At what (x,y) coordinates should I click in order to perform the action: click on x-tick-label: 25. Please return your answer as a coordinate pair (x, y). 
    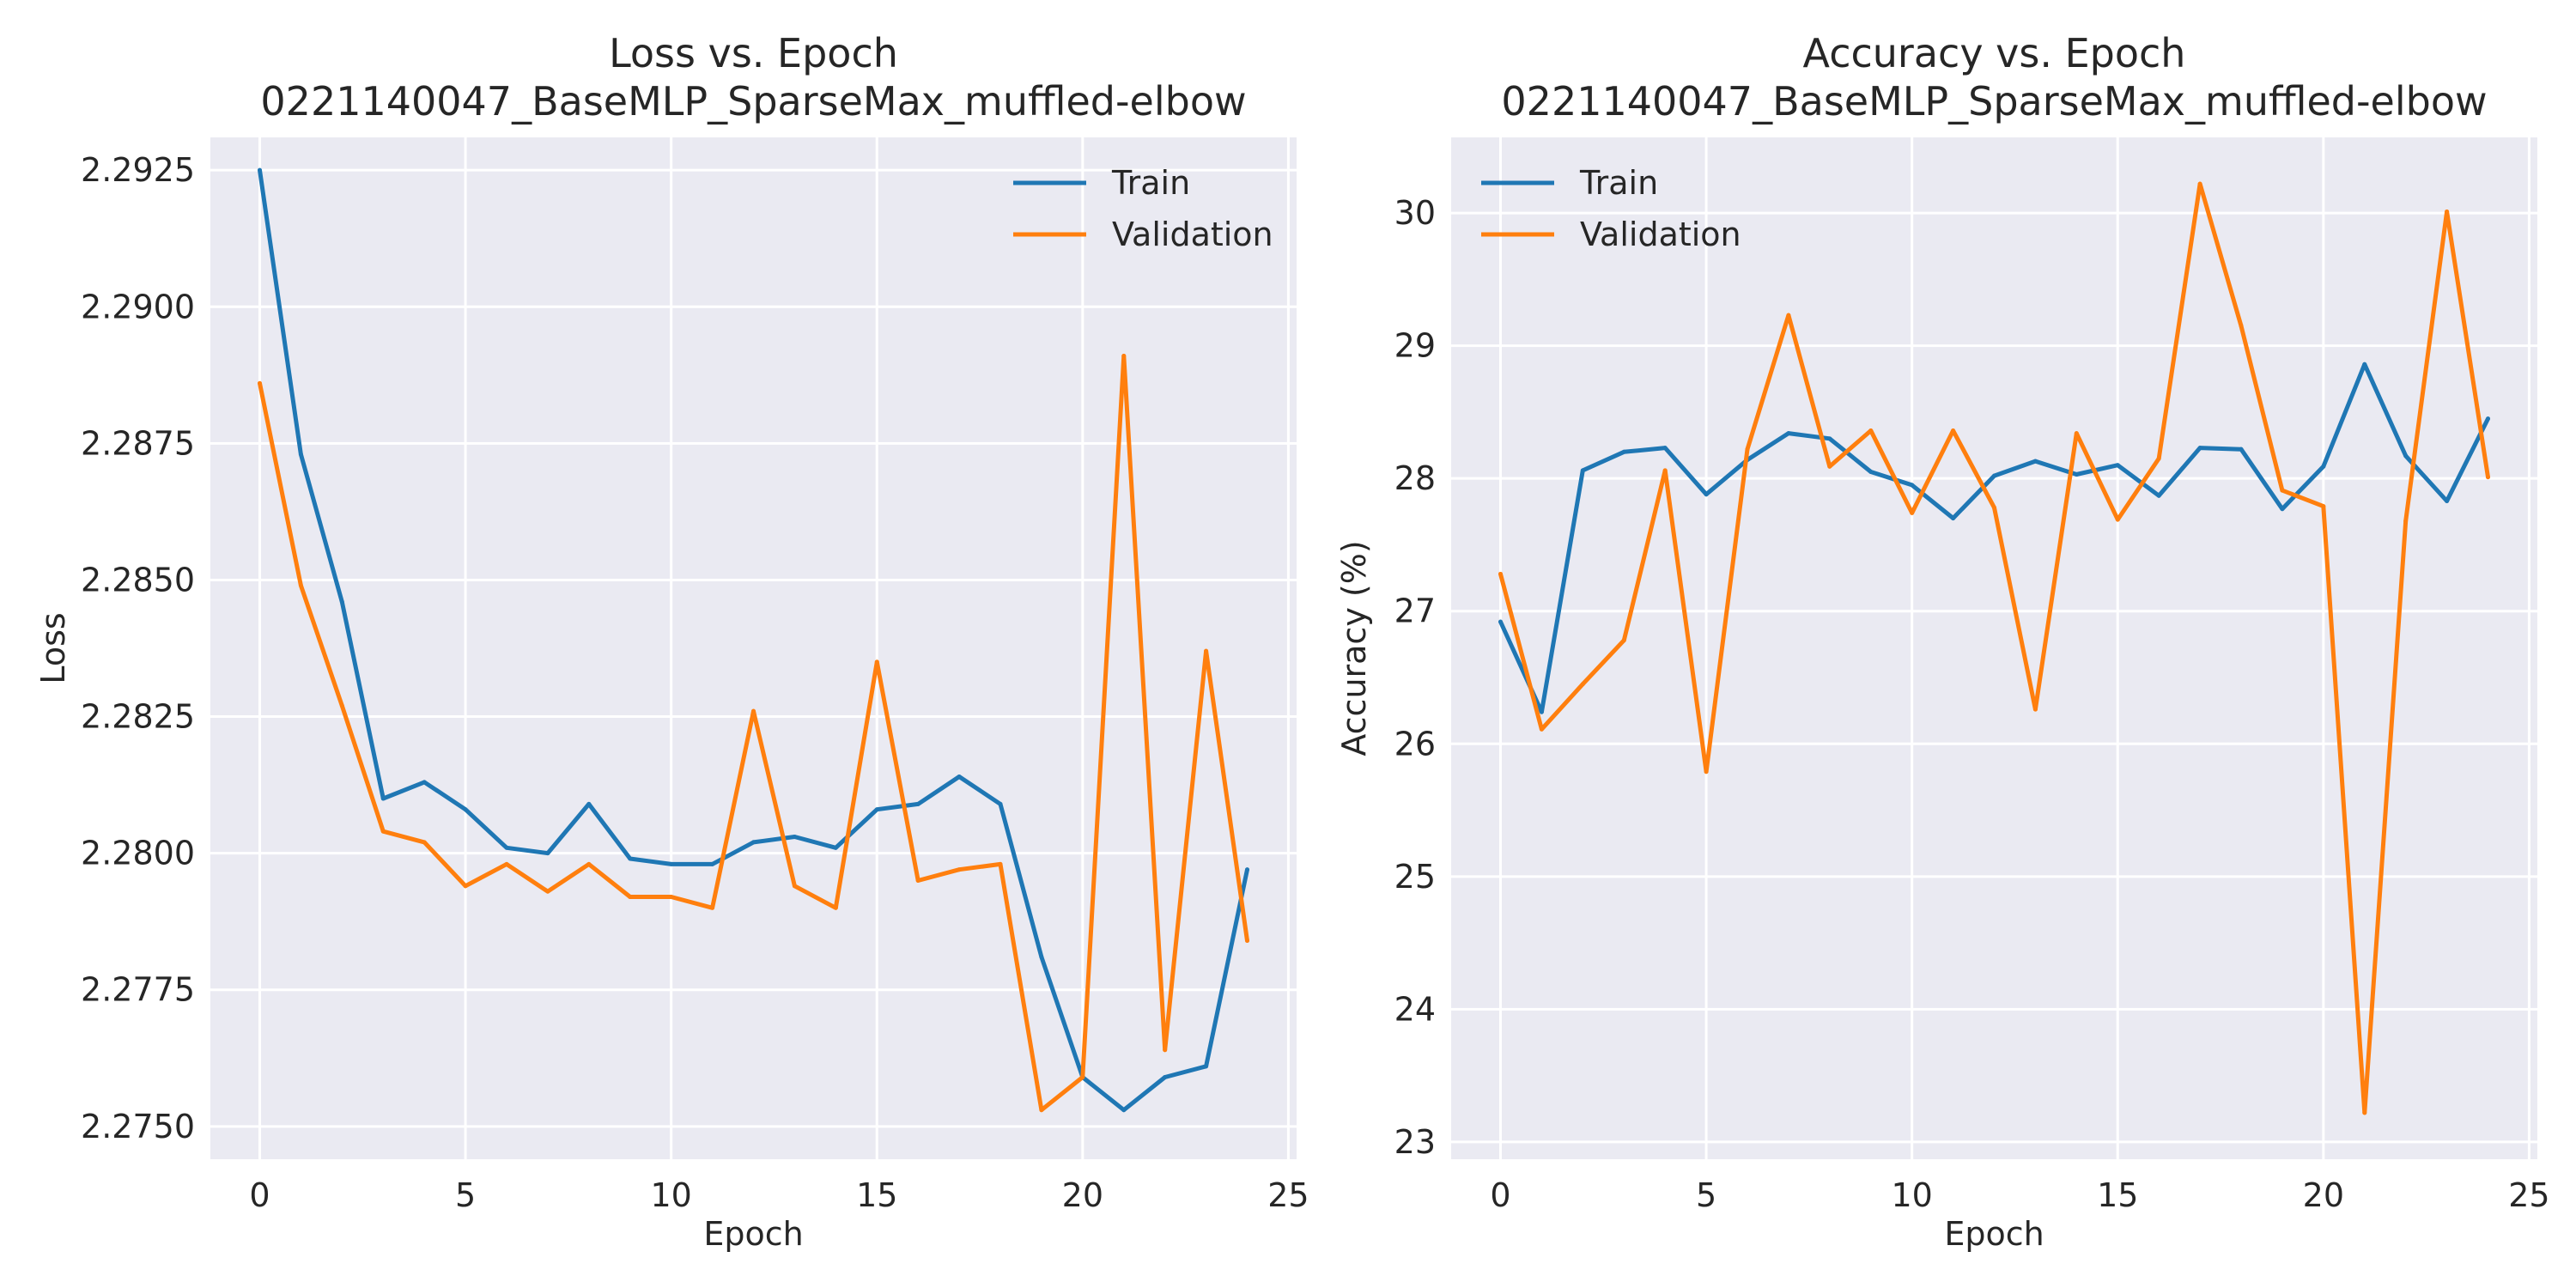
    Looking at the image, I should click on (1288, 1195).